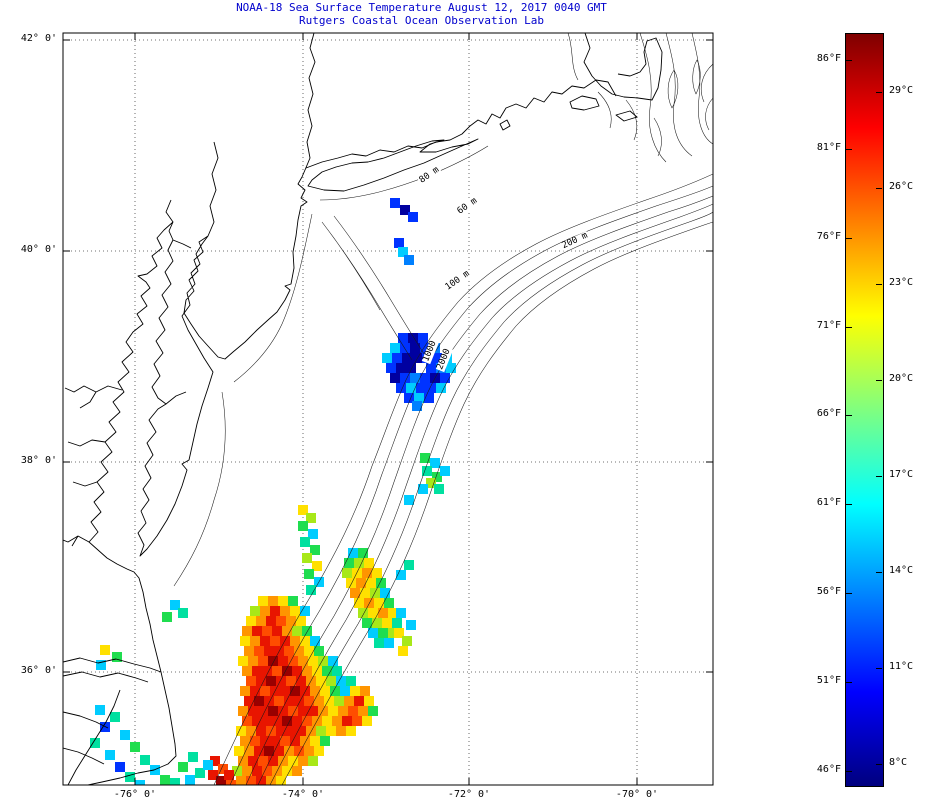 Image resolution: width=936 pixels, height=800 pixels. Describe the element at coordinates (626, 116) in the screenshot. I see `island-nantucket` at that location.